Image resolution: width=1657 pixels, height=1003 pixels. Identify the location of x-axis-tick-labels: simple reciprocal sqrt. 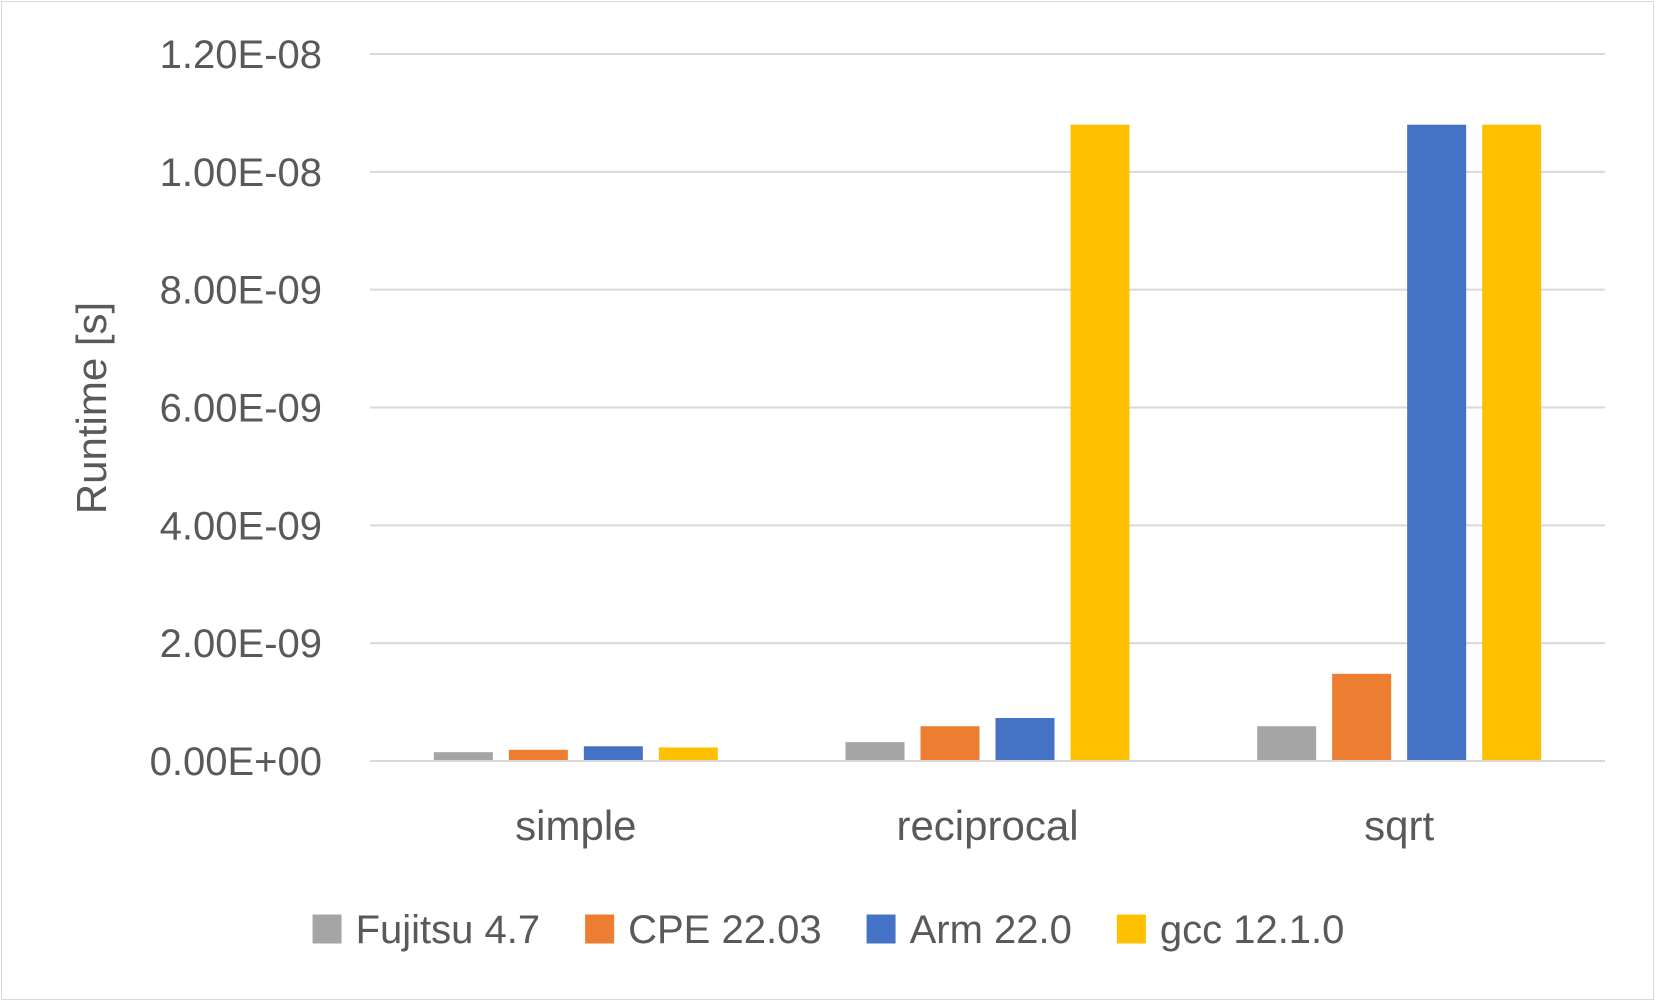
(974, 825).